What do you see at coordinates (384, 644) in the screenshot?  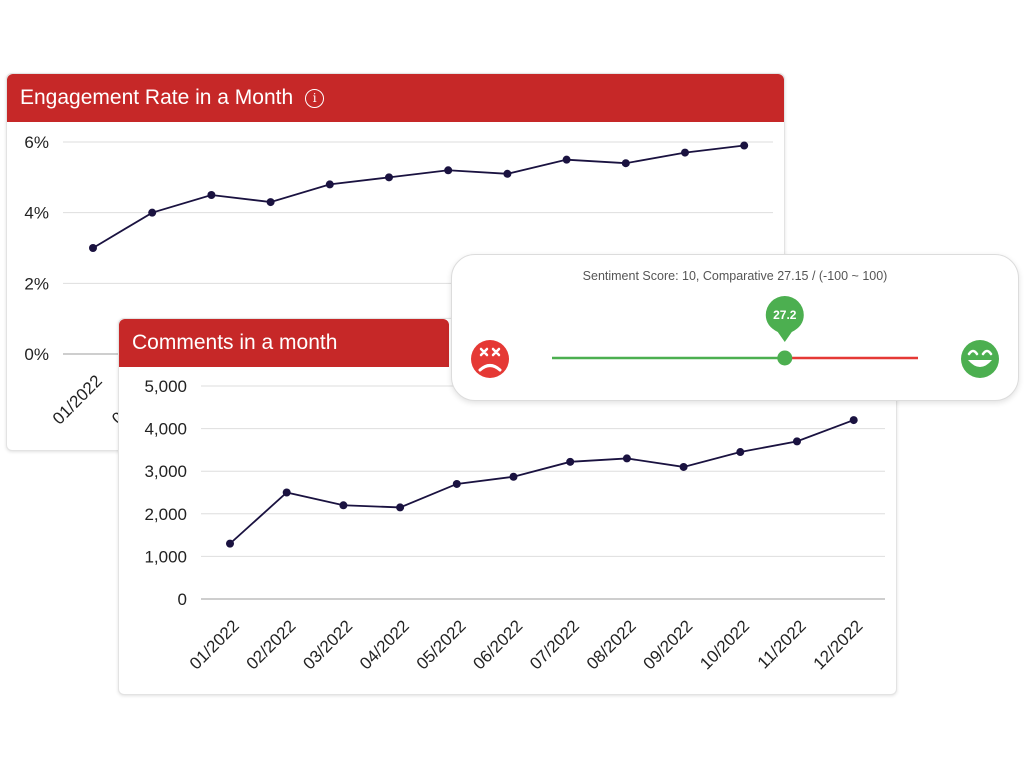 I see `x-tick-label: 04/2022` at bounding box center [384, 644].